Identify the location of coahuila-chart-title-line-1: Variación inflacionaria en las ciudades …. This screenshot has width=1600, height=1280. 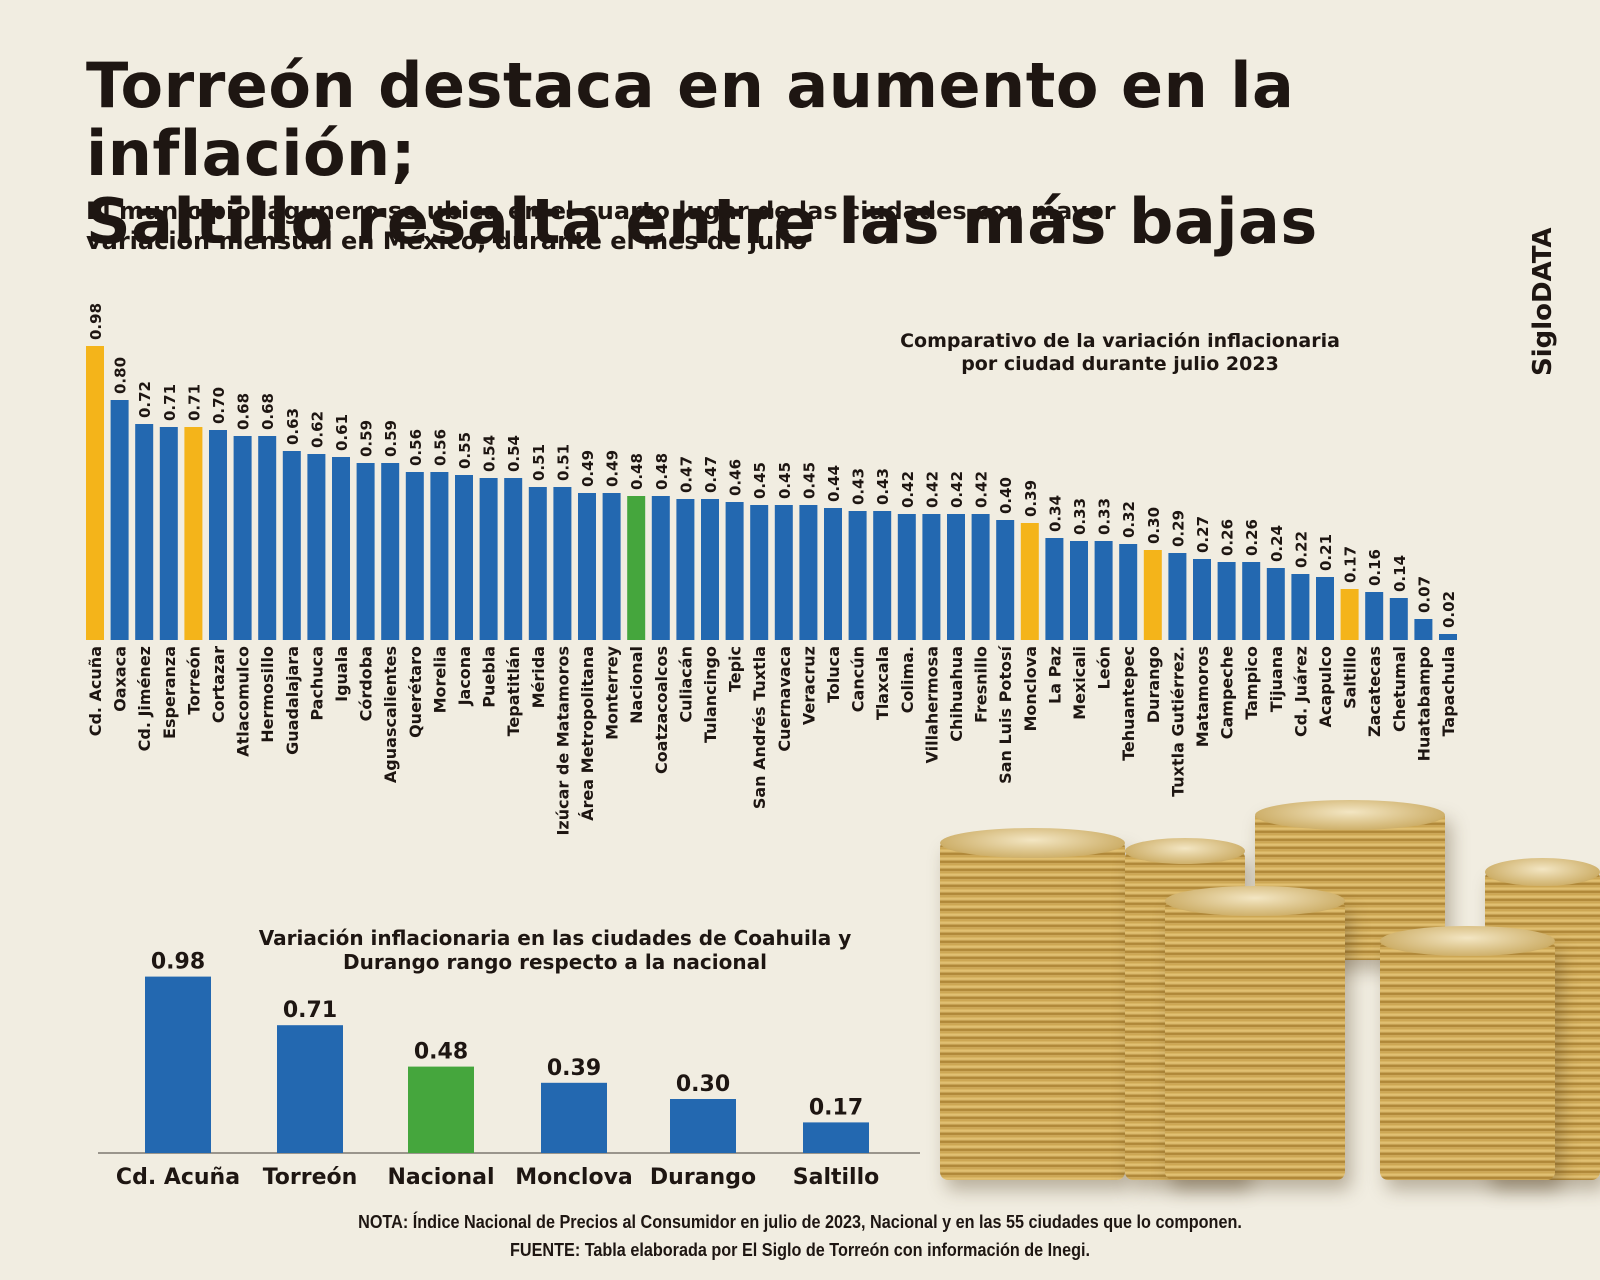
(555, 938).